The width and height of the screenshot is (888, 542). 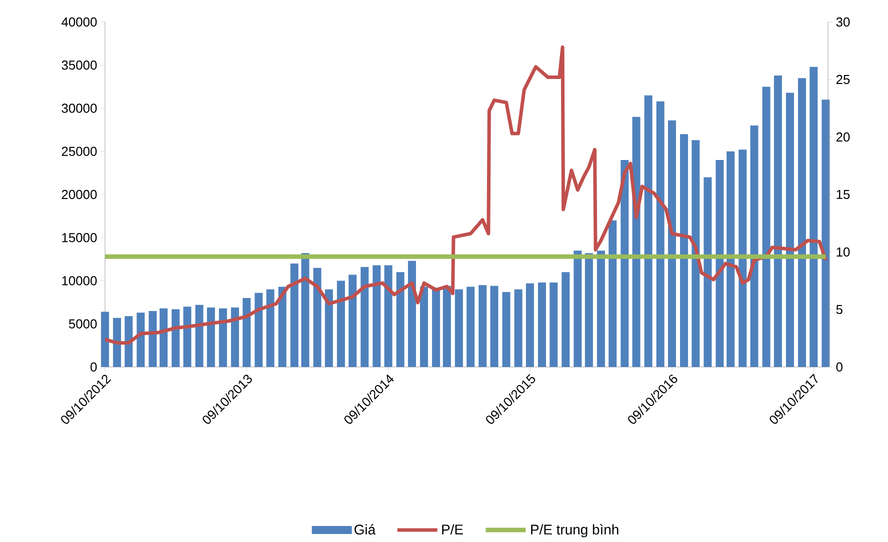 What do you see at coordinates (839, 367) in the screenshot?
I see `y2-tick-label: 0` at bounding box center [839, 367].